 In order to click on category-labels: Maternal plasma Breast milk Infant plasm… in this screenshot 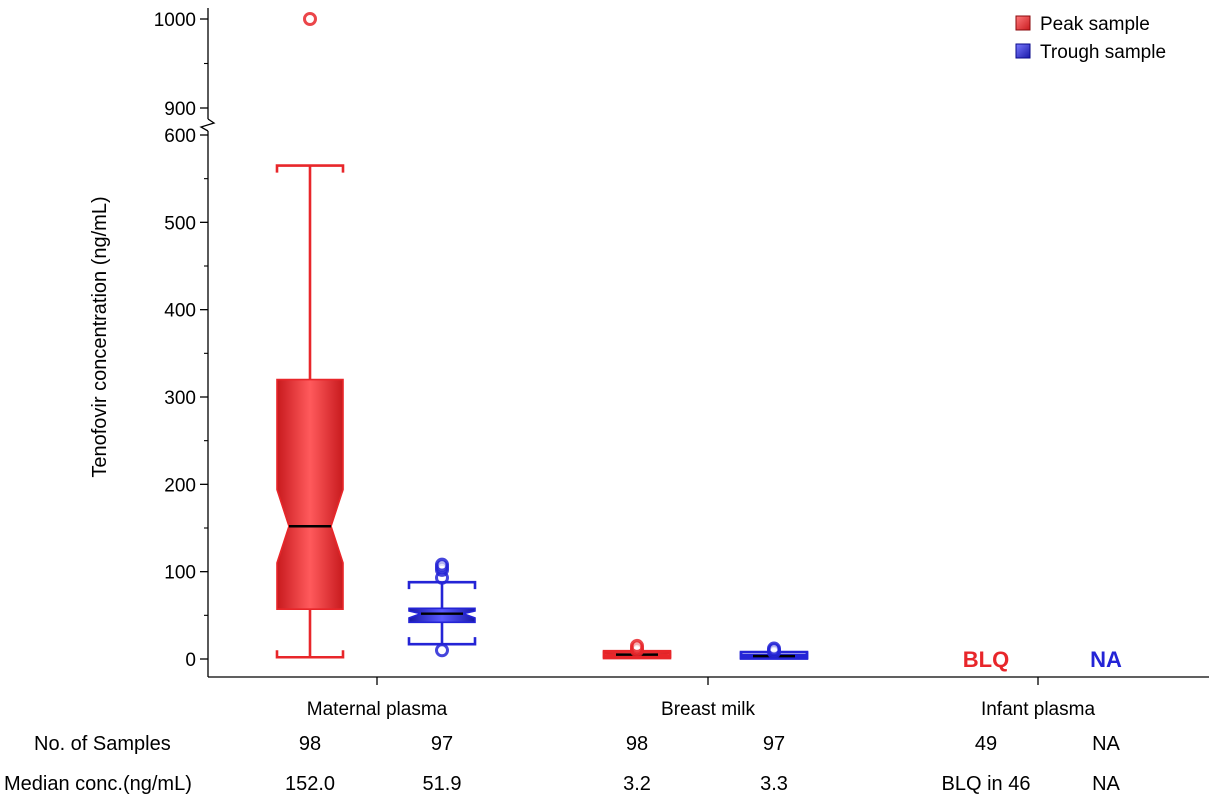, I will do `click(701, 709)`.